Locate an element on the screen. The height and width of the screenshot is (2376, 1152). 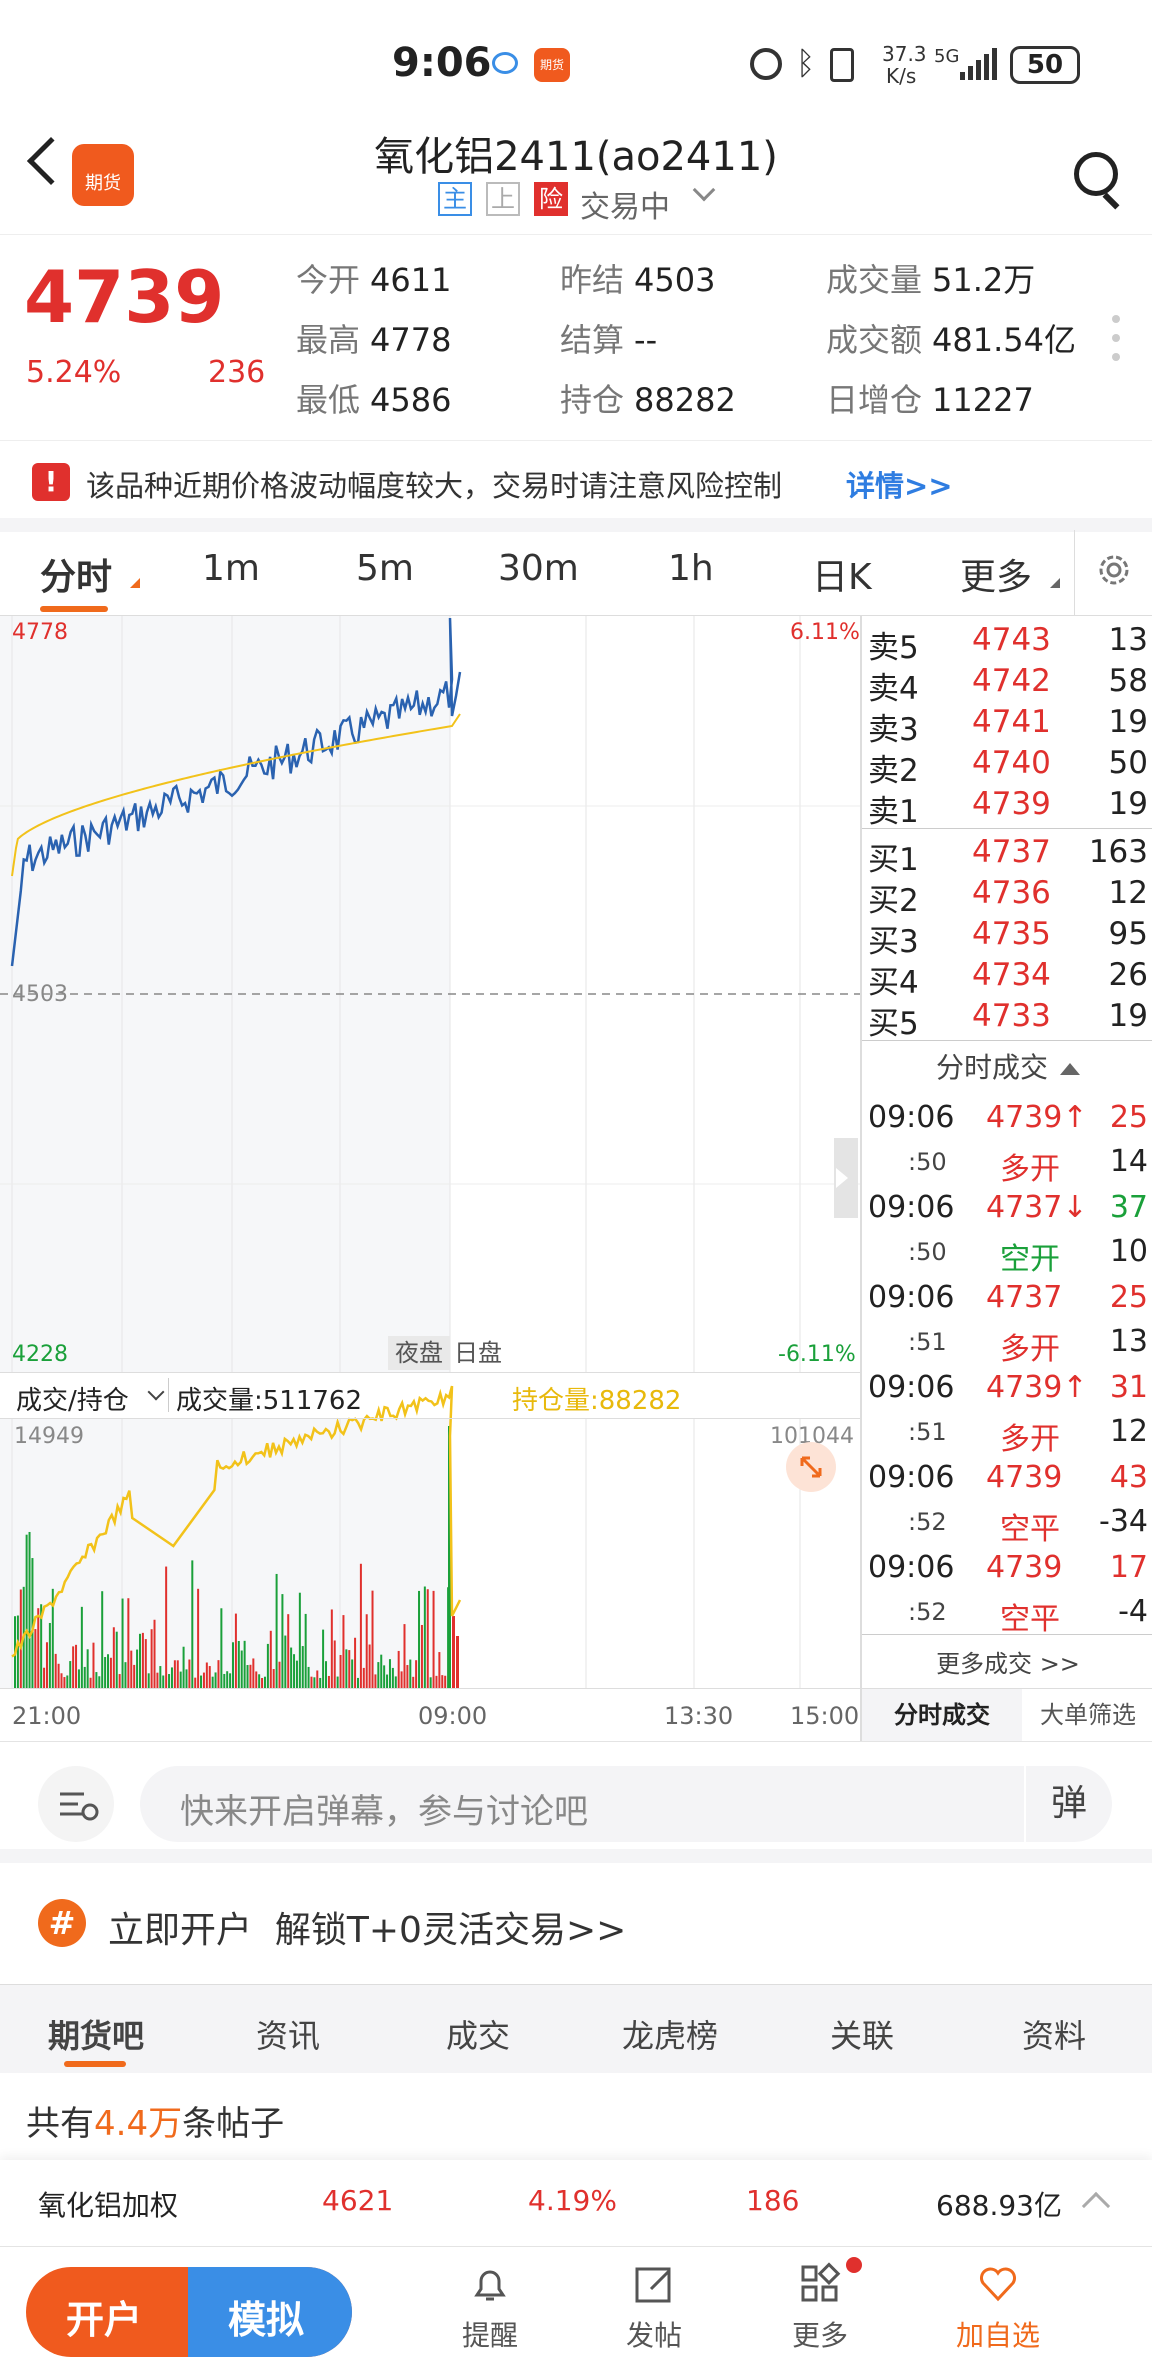
ticks-title-label: 分时成交 is located at coordinates (991, 1067).